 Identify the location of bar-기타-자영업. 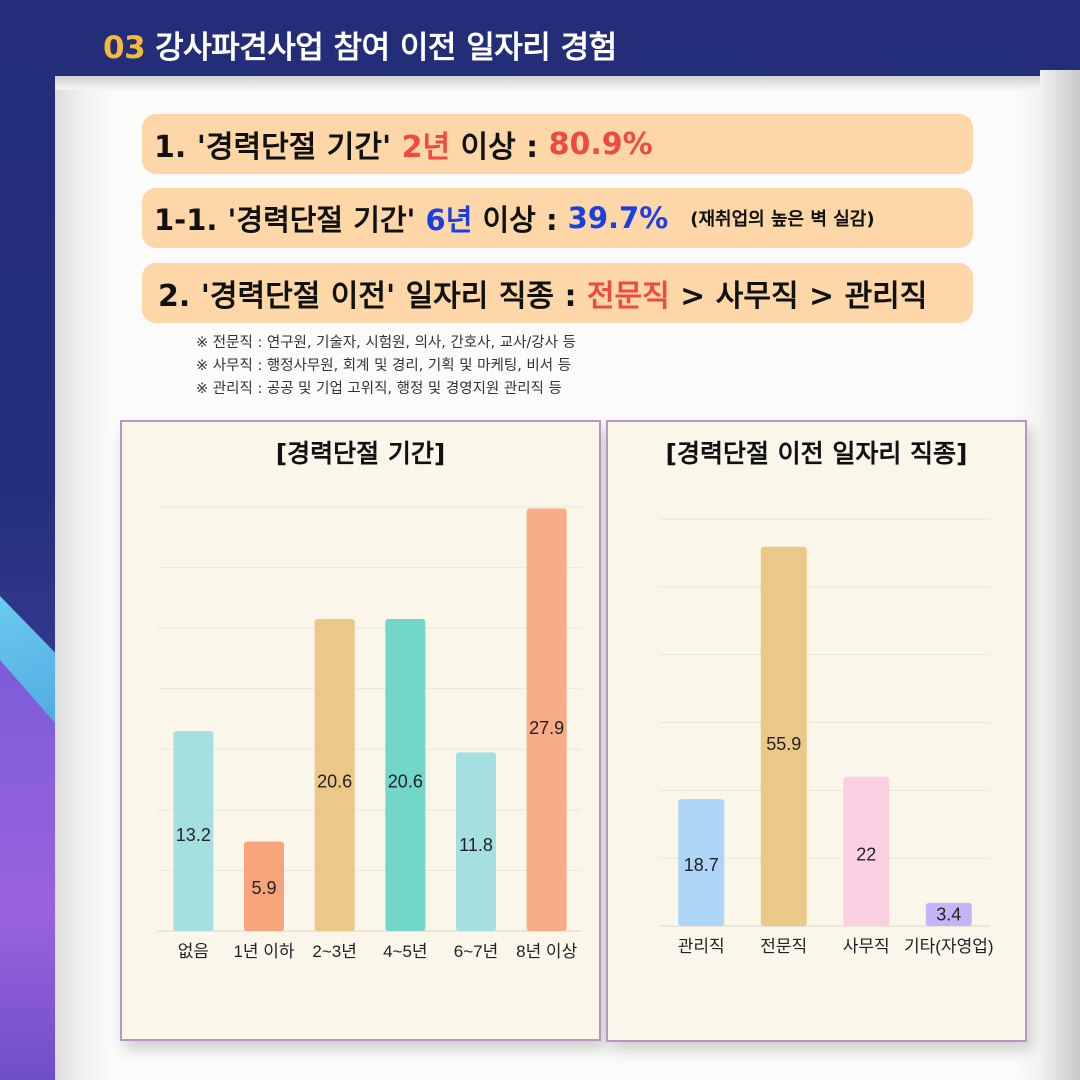
(948, 914).